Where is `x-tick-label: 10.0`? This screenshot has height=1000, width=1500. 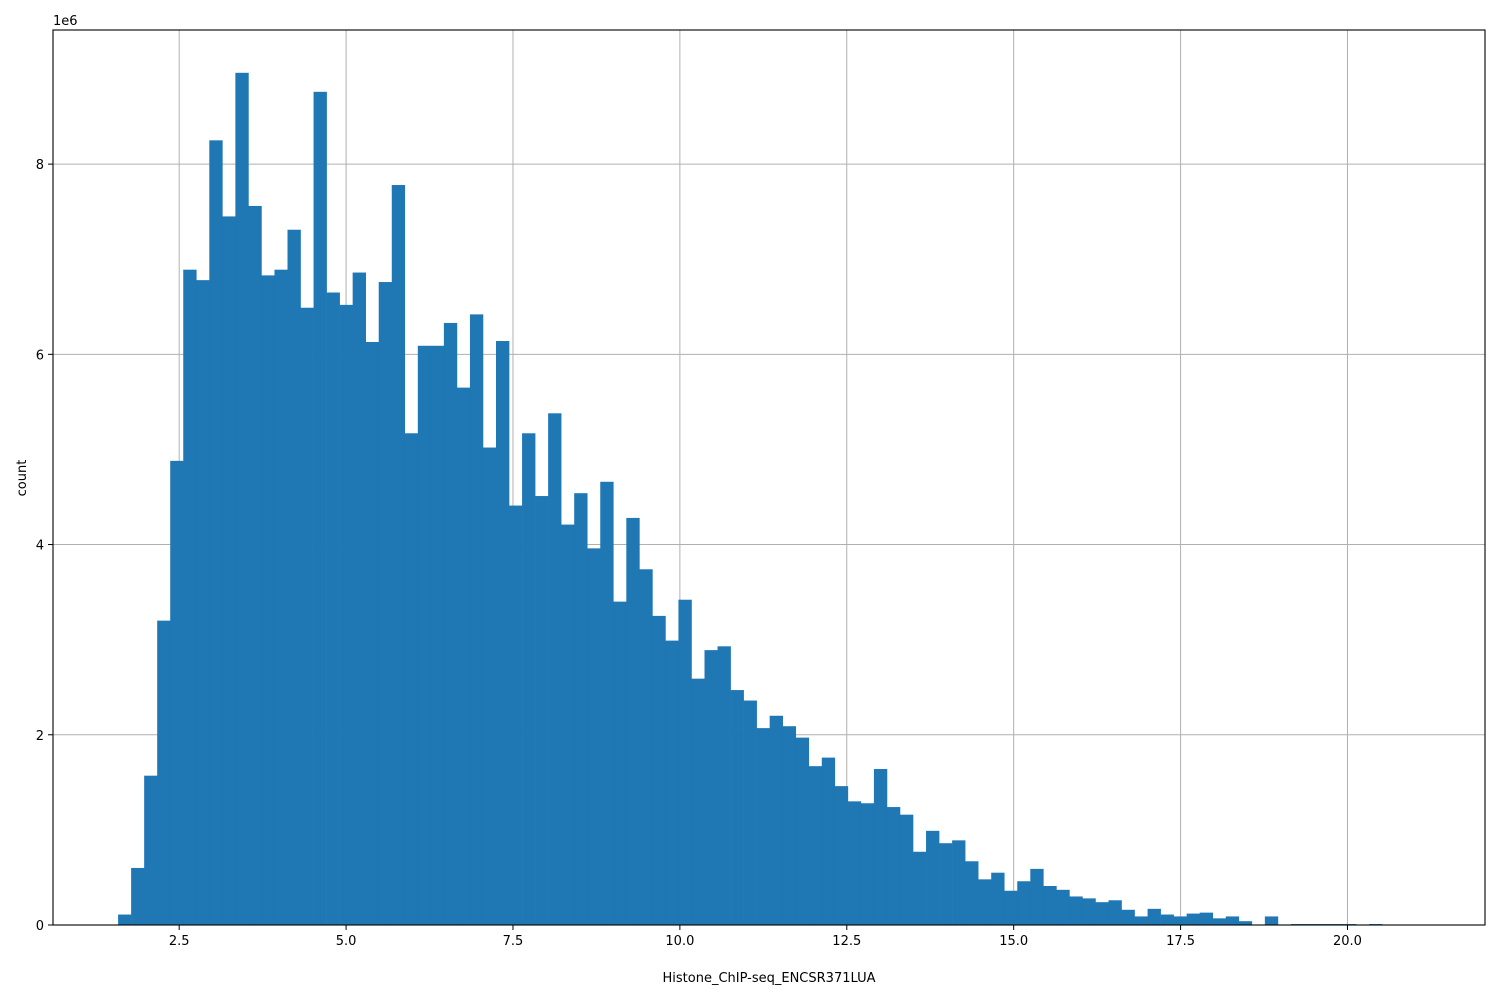
x-tick-label: 10.0 is located at coordinates (679, 941).